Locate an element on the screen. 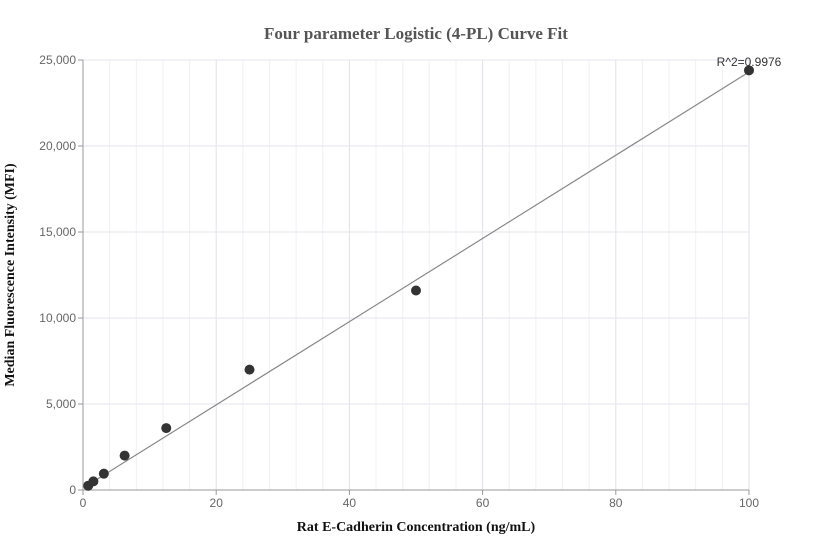 The height and width of the screenshot is (560, 832). x-tick-label: 40 is located at coordinates (350, 503).